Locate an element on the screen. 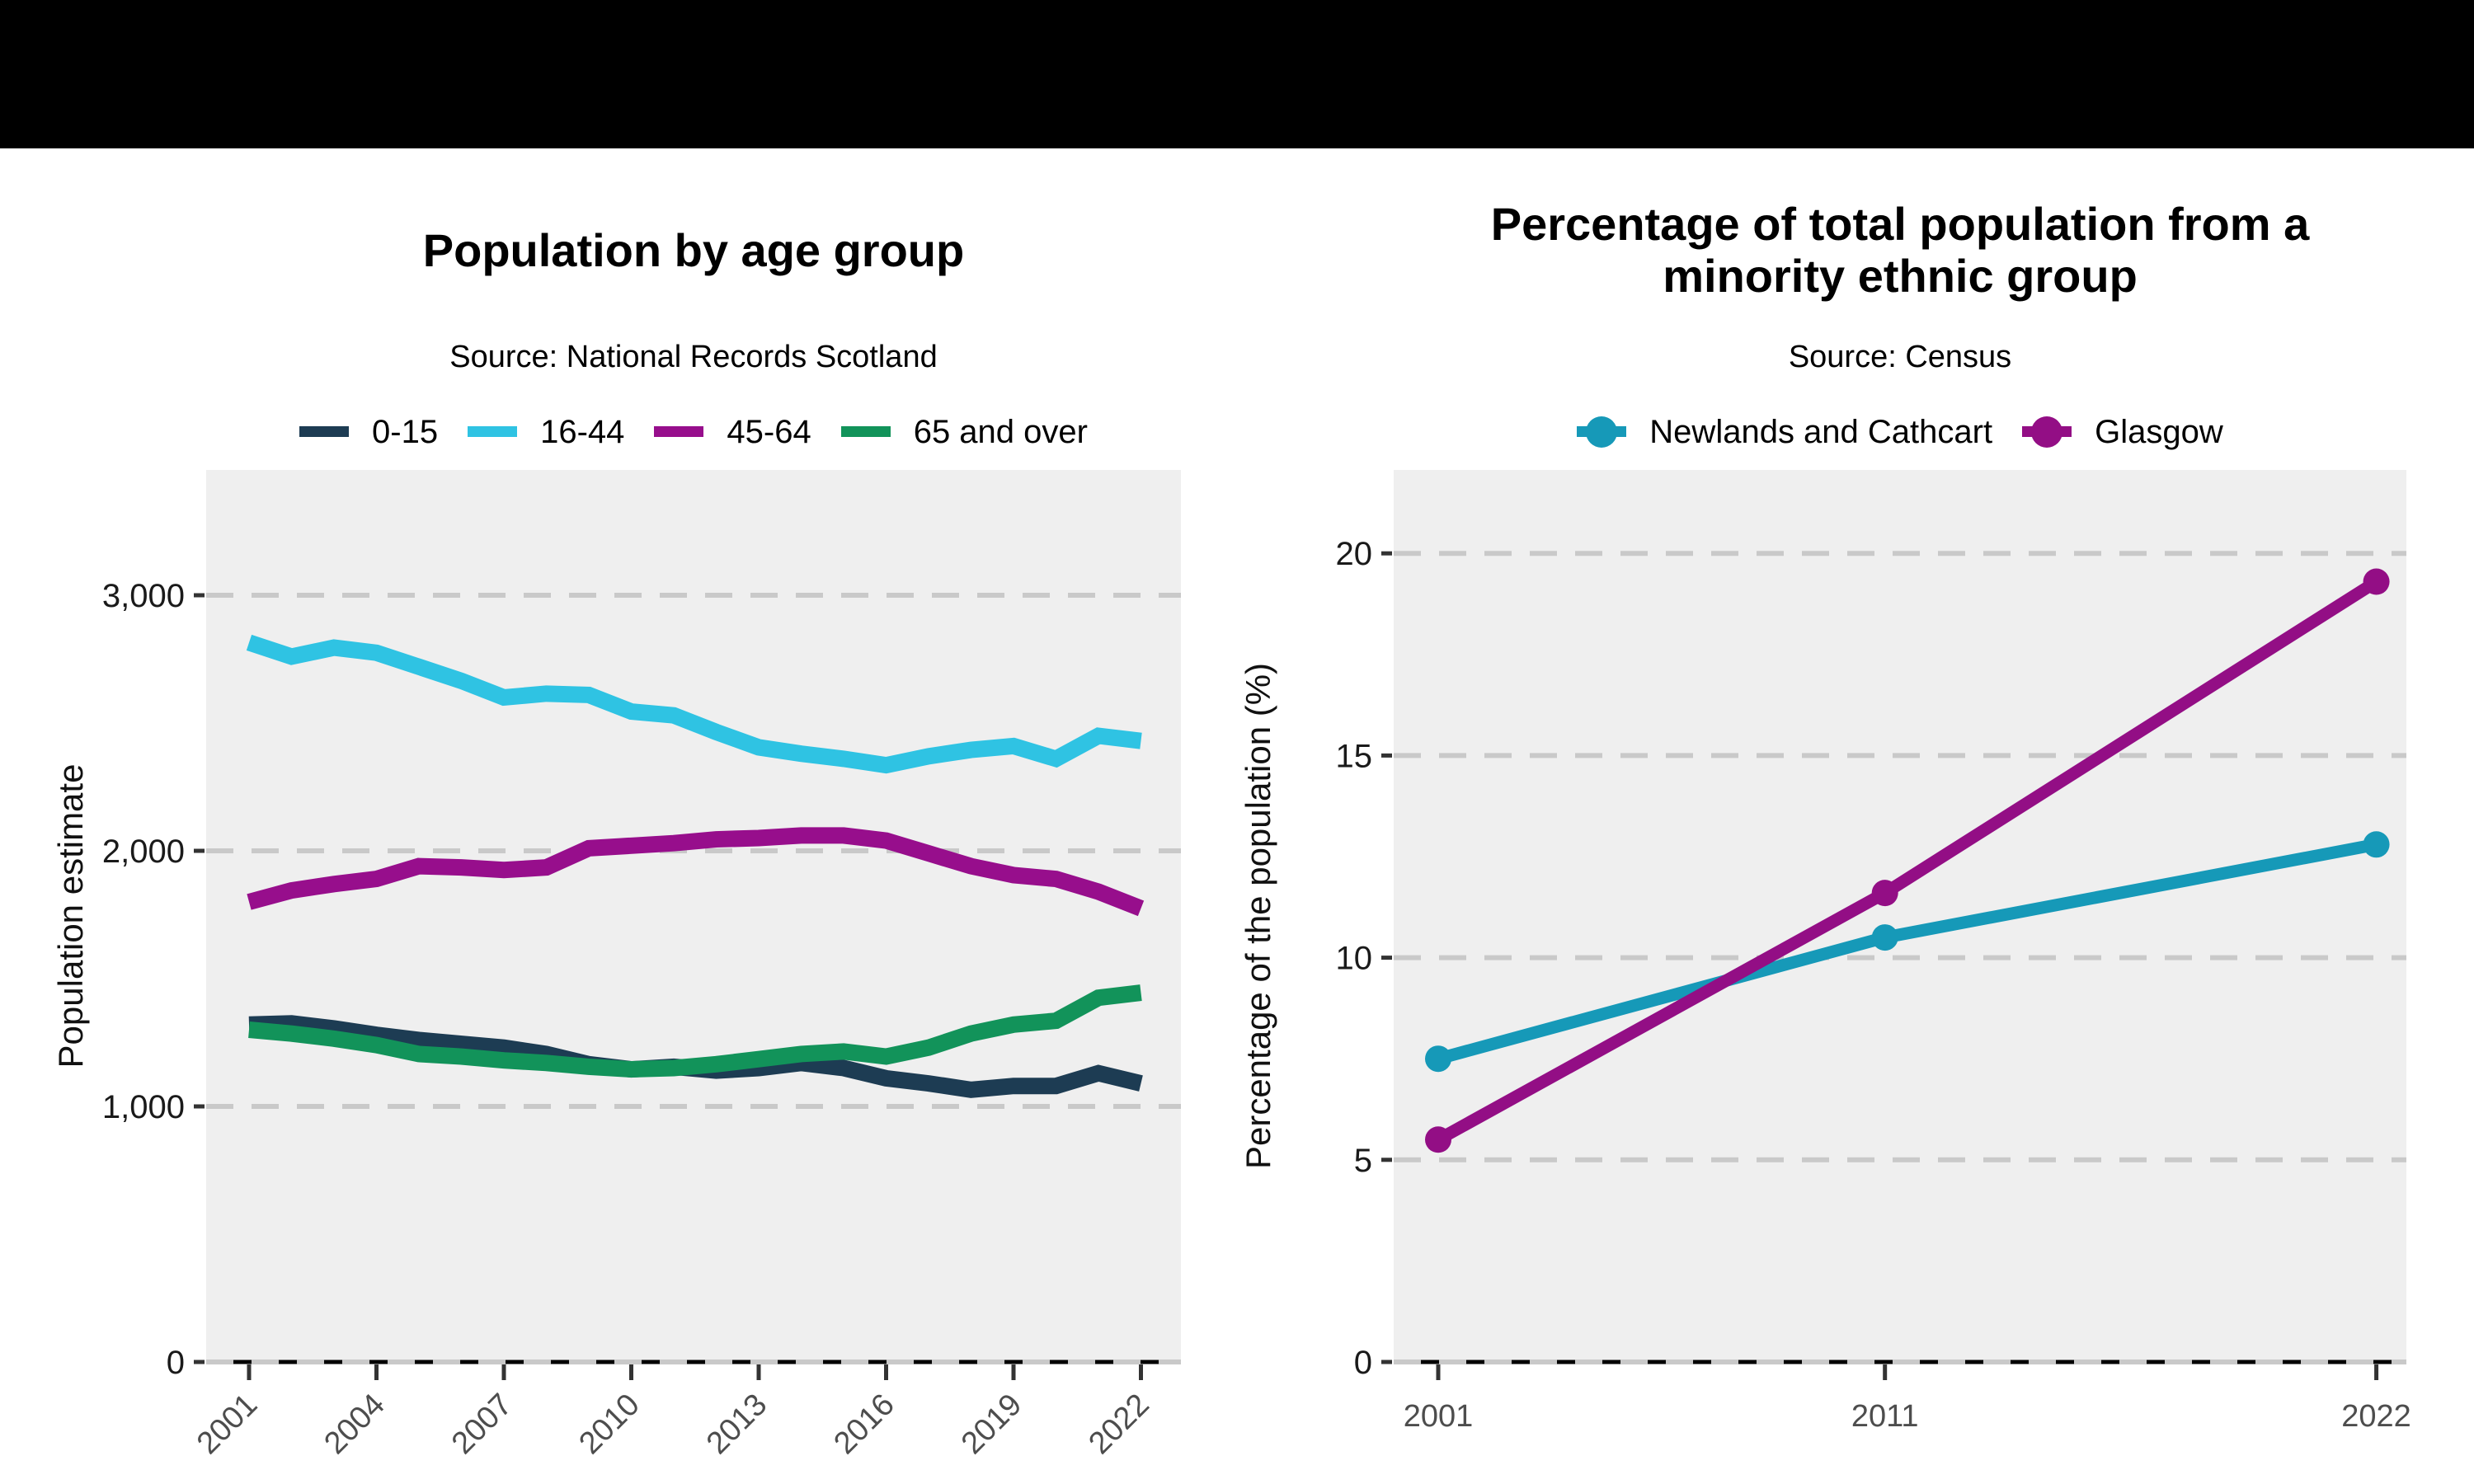  legend-item: 0-15 is located at coordinates (368, 432).